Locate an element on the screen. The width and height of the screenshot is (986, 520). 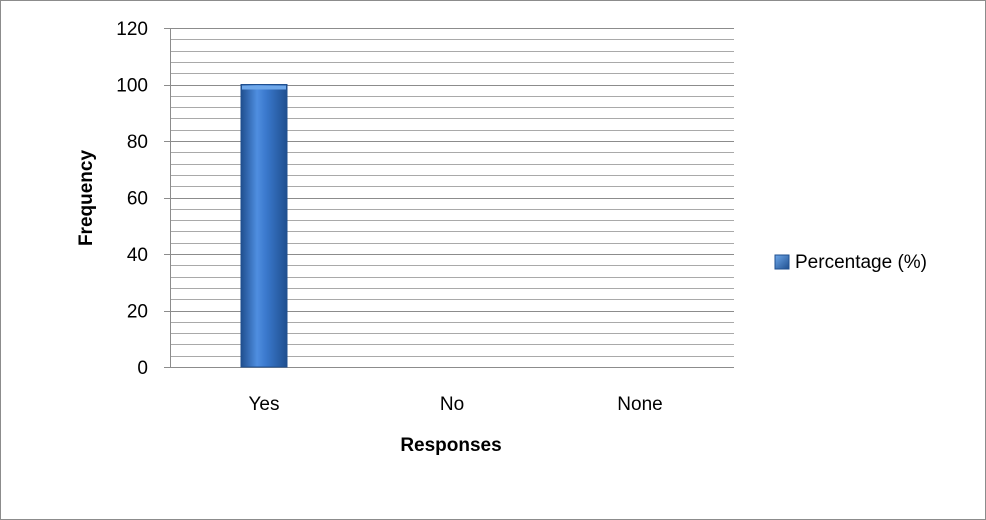
y-tick-label: 0 is located at coordinates (142, 368).